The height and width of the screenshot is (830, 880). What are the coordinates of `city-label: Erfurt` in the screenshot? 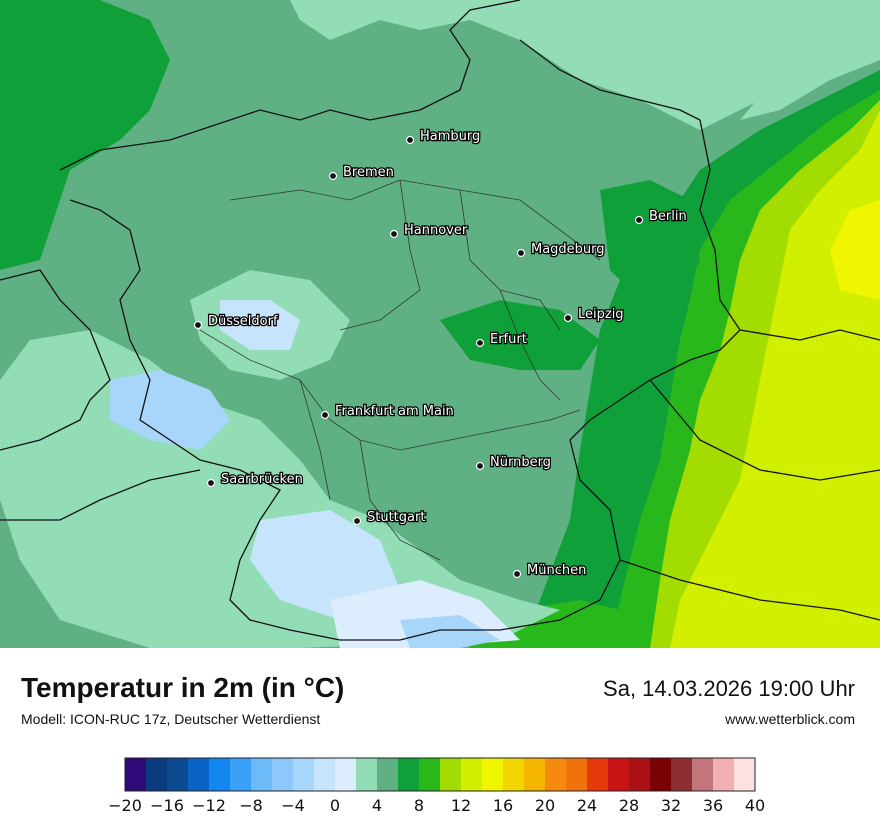 It's located at (508, 339).